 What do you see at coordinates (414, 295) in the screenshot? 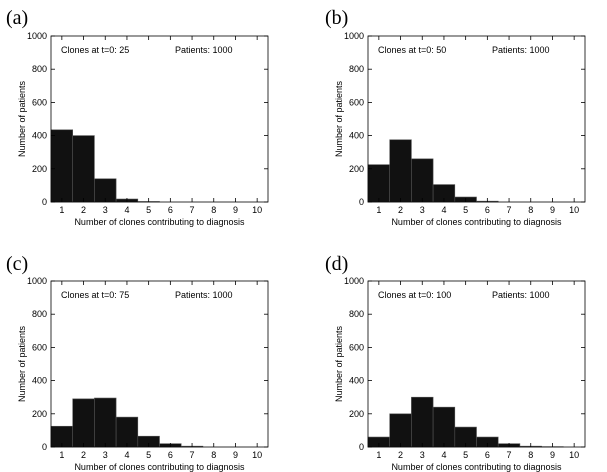
I see `clones-annotation: Clones at t=0: 100` at bounding box center [414, 295].